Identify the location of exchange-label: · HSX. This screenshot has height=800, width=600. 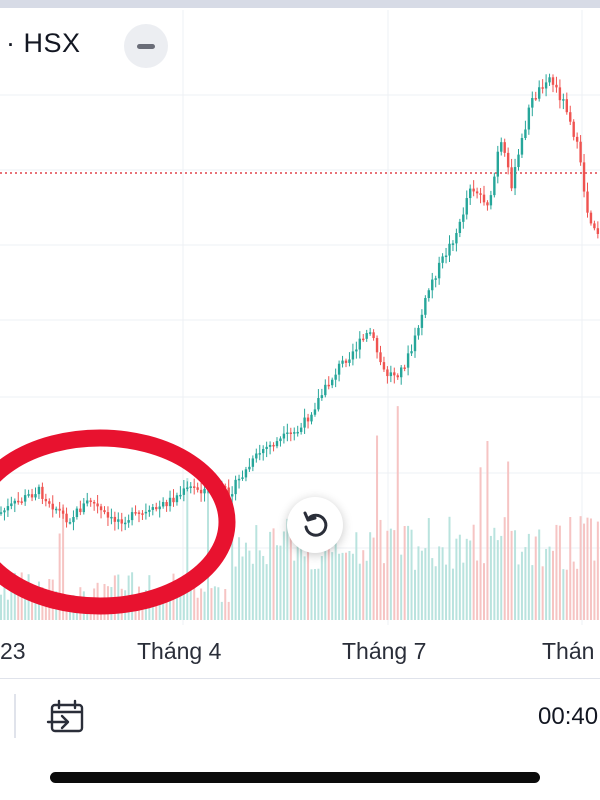
(43, 43).